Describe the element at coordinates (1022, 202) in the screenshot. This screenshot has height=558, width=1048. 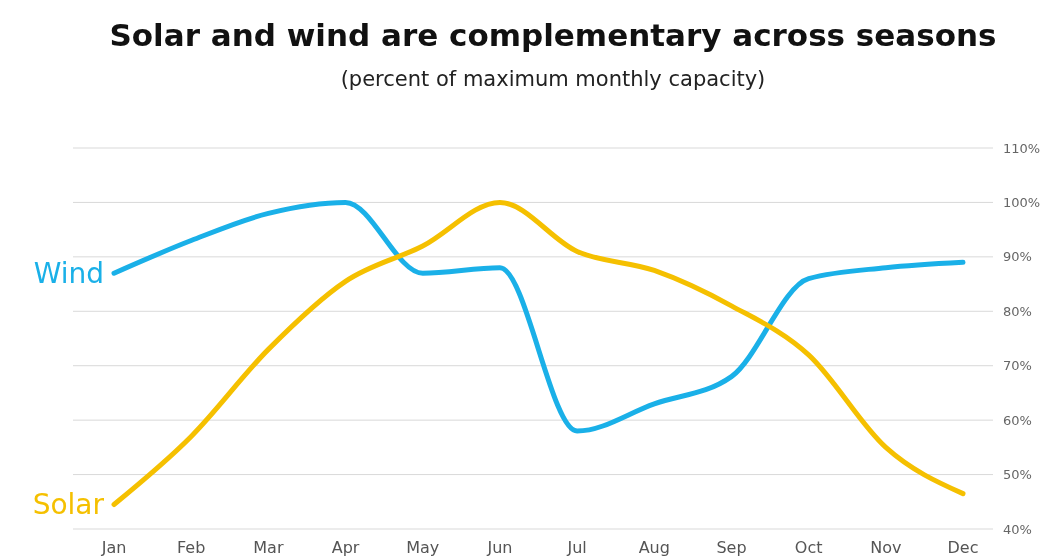
I see `y-tick-label: 100%` at that location.